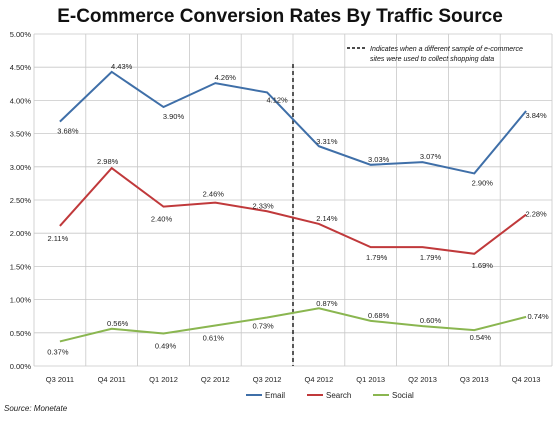  I want to click on x-tick-label: Q4 2012, so click(319, 379).